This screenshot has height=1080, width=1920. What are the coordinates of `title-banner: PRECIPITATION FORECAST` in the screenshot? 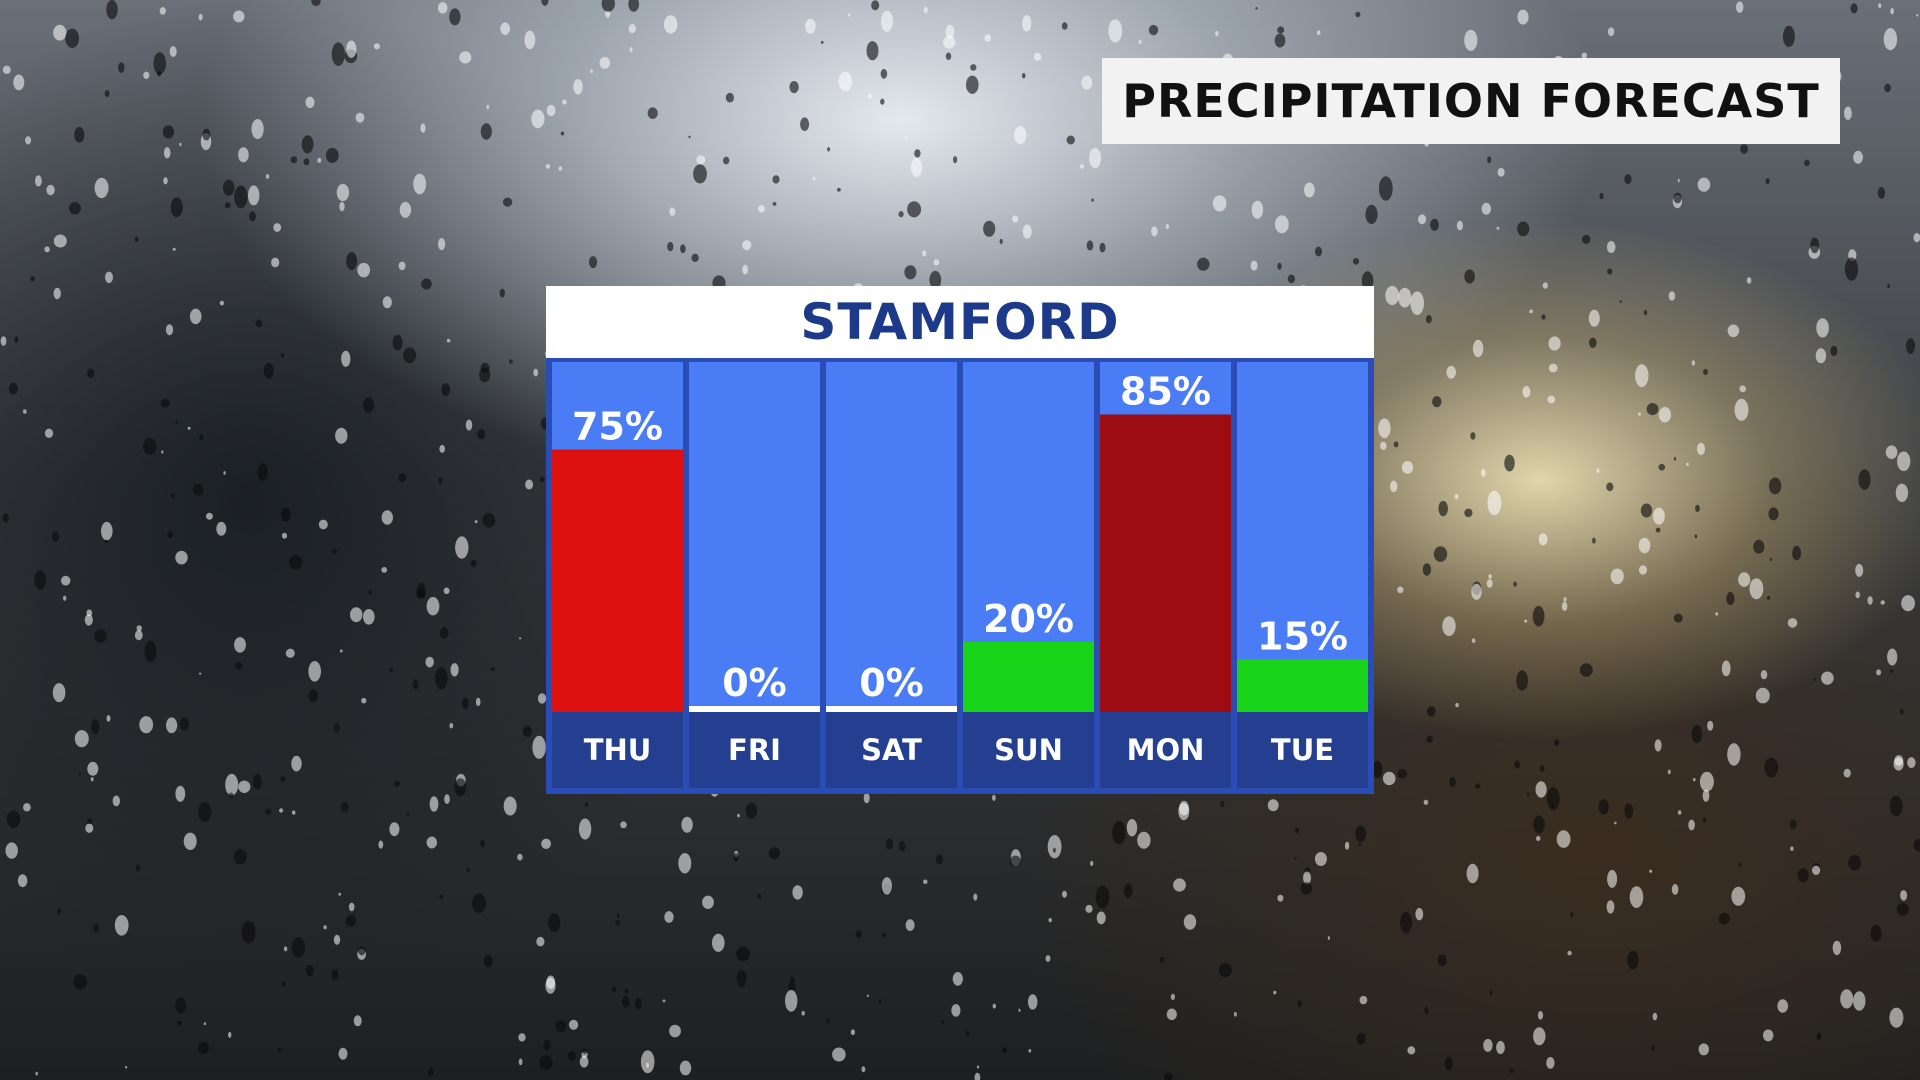 It's located at (1471, 101).